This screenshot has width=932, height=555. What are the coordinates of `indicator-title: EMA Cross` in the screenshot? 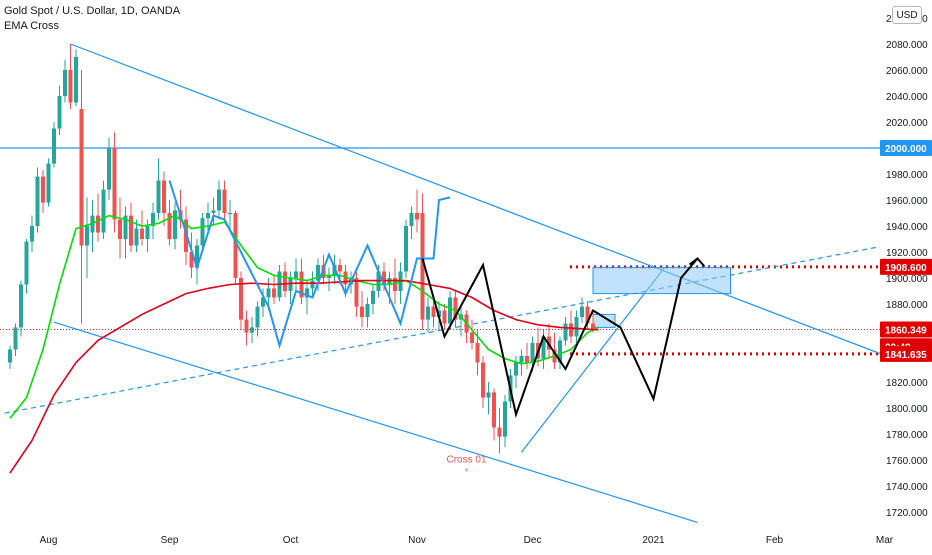 It's located at (92, 26).